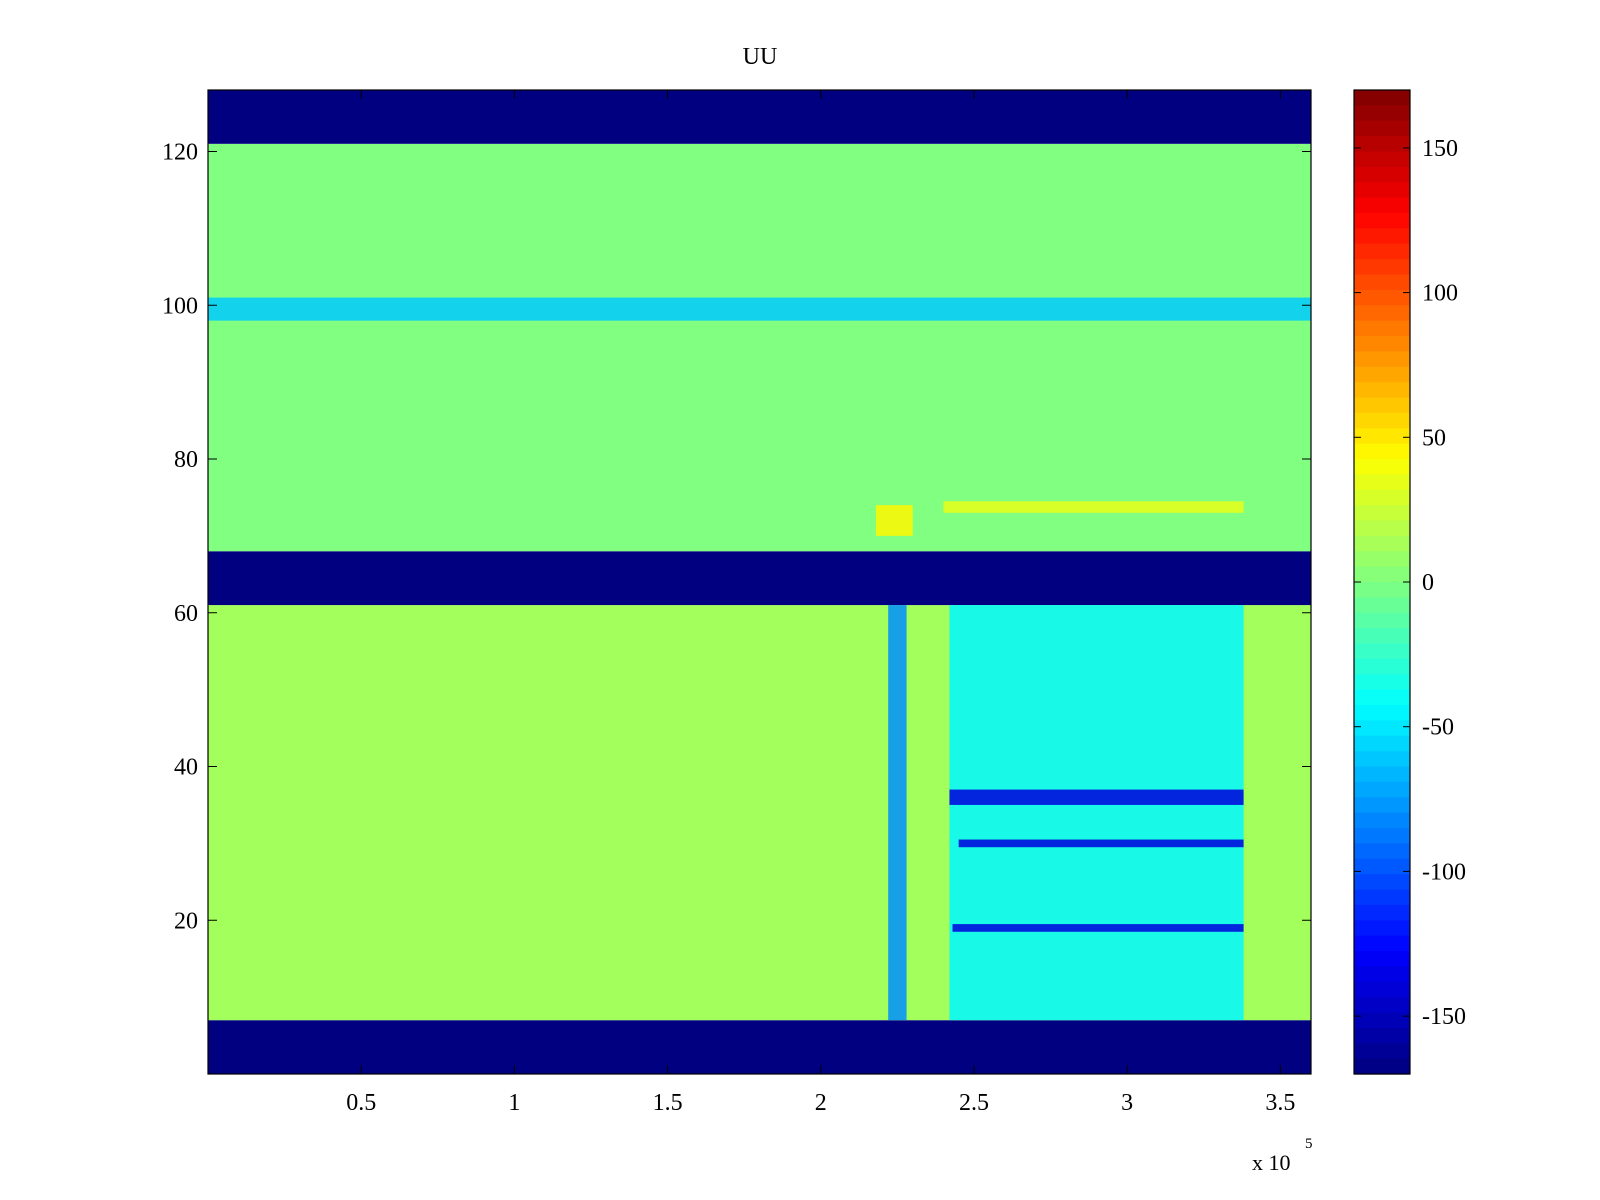 The image size is (1600, 1200). What do you see at coordinates (1440, 149) in the screenshot?
I see `colorbar-tick-label: 150` at bounding box center [1440, 149].